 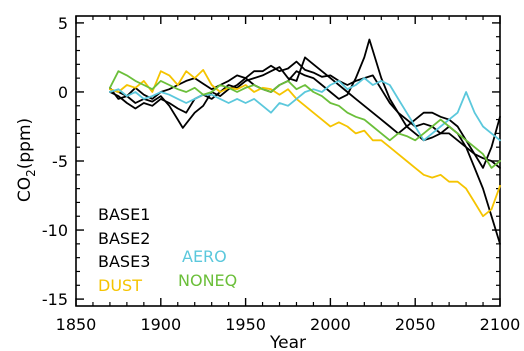 What do you see at coordinates (120, 285) in the screenshot?
I see `legend-label-dust: DUST` at bounding box center [120, 285].